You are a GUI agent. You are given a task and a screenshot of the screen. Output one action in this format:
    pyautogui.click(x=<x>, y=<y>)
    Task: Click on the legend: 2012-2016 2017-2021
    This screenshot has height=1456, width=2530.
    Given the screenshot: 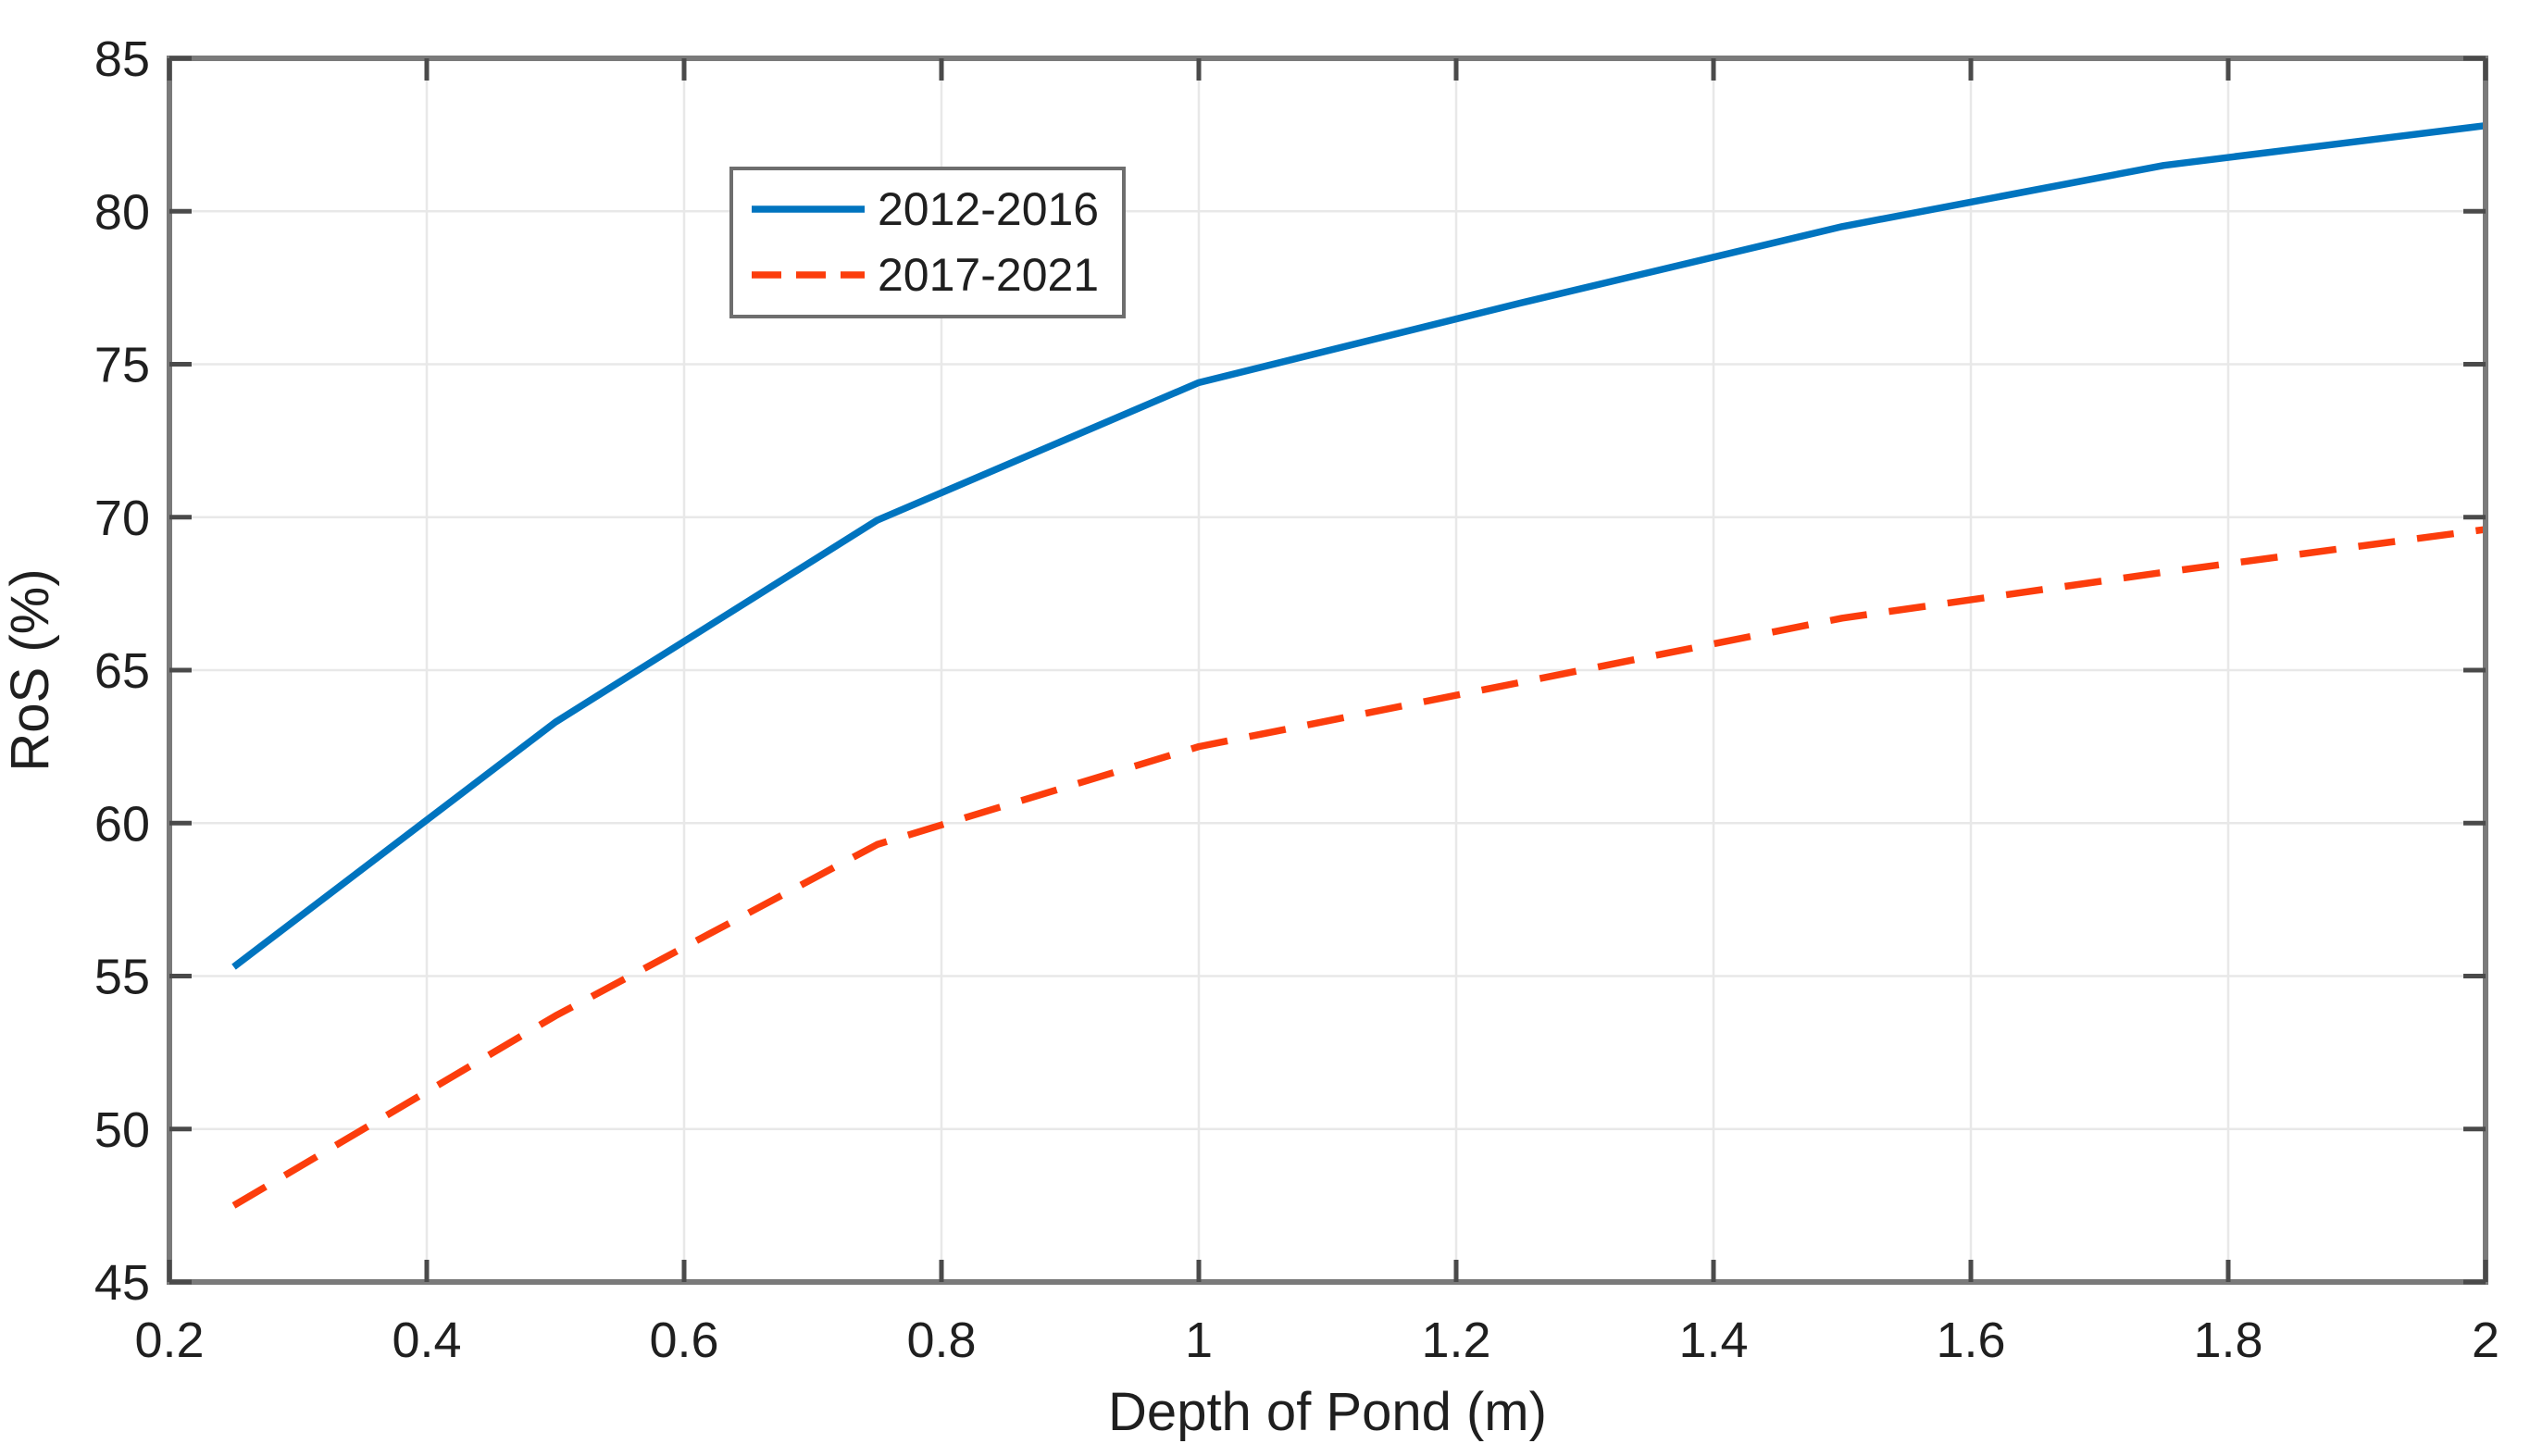 What is the action you would take?
    pyautogui.click(x=927, y=242)
    